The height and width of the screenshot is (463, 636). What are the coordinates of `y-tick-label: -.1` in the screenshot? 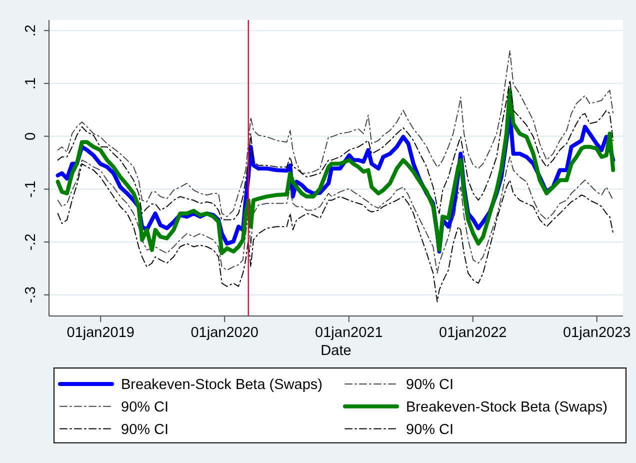 It's located at (31, 189).